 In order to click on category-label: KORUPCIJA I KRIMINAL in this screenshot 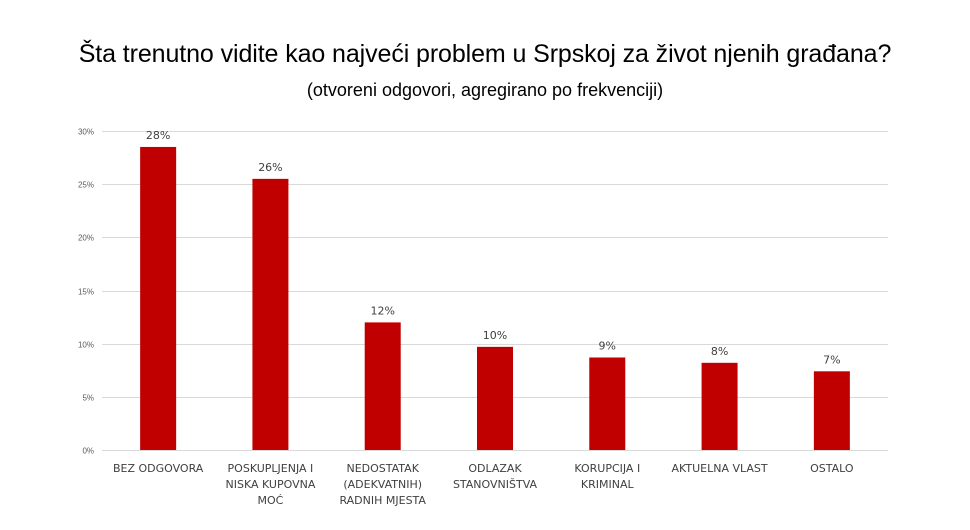, I will do `click(607, 476)`.